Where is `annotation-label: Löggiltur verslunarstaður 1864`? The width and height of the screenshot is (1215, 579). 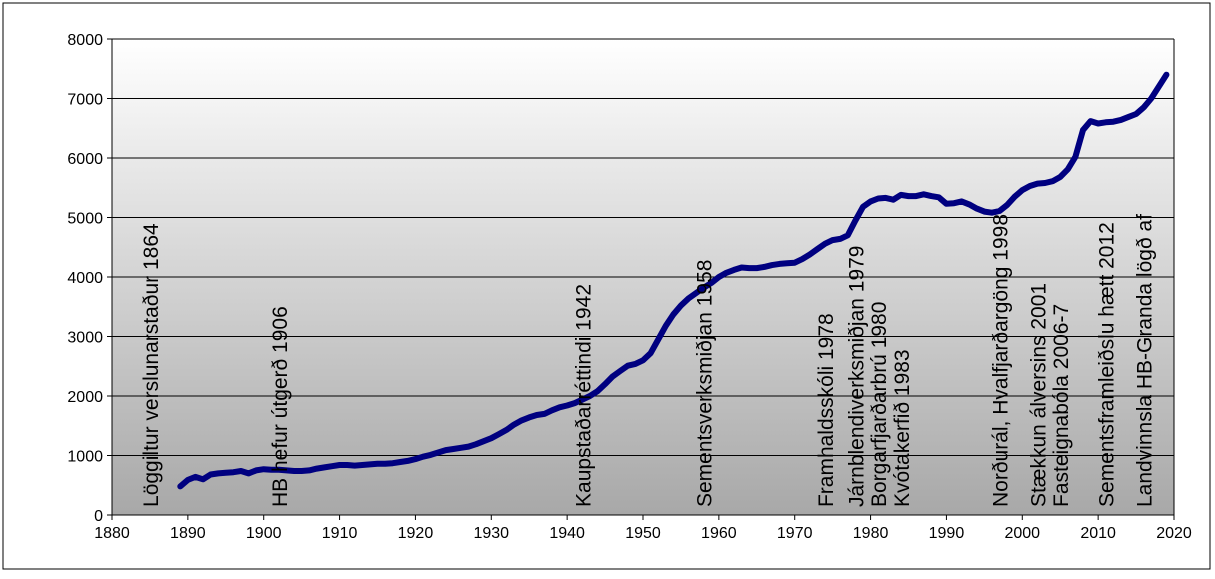 annotation-label: Löggiltur verslunarstaður 1864 is located at coordinates (151, 365).